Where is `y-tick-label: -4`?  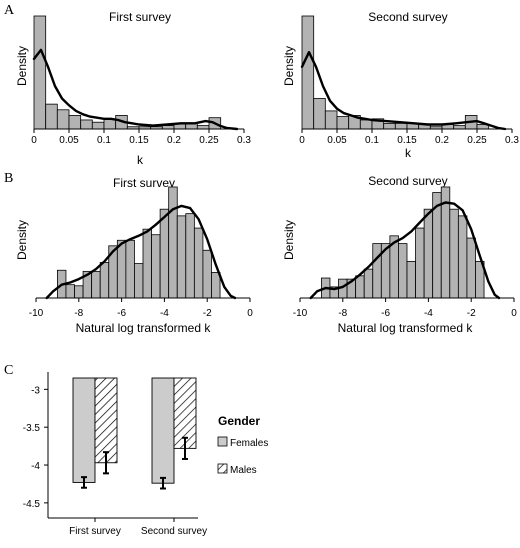 y-tick-label: -4 is located at coordinates (35, 466).